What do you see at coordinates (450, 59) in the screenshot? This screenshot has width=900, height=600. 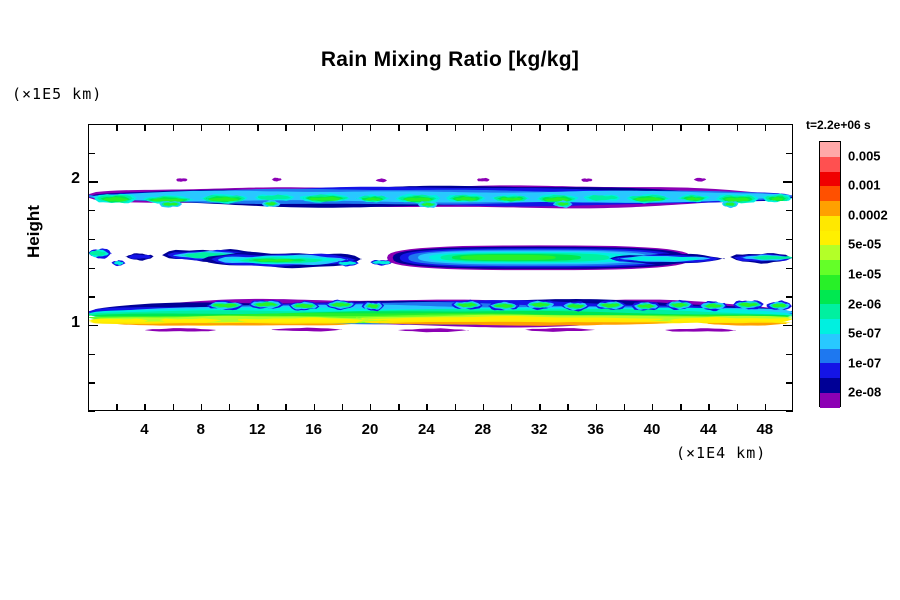 I see `page-title: Rain Mixing Ratio [kg/kg]` at bounding box center [450, 59].